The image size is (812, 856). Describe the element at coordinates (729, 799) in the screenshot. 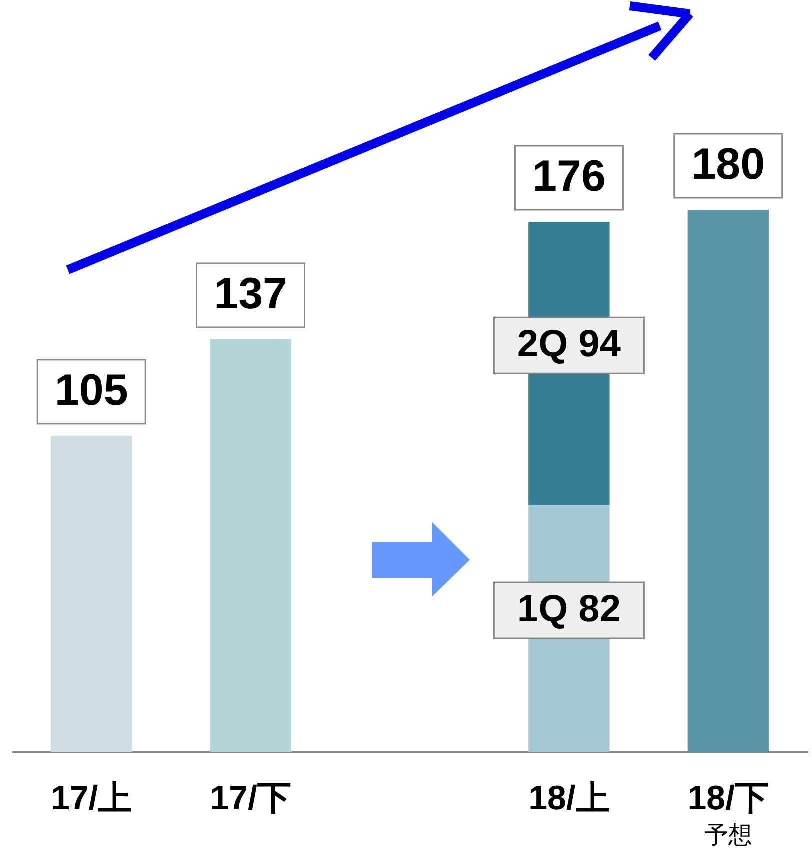

I see `x-tick-label: 18/下` at that location.